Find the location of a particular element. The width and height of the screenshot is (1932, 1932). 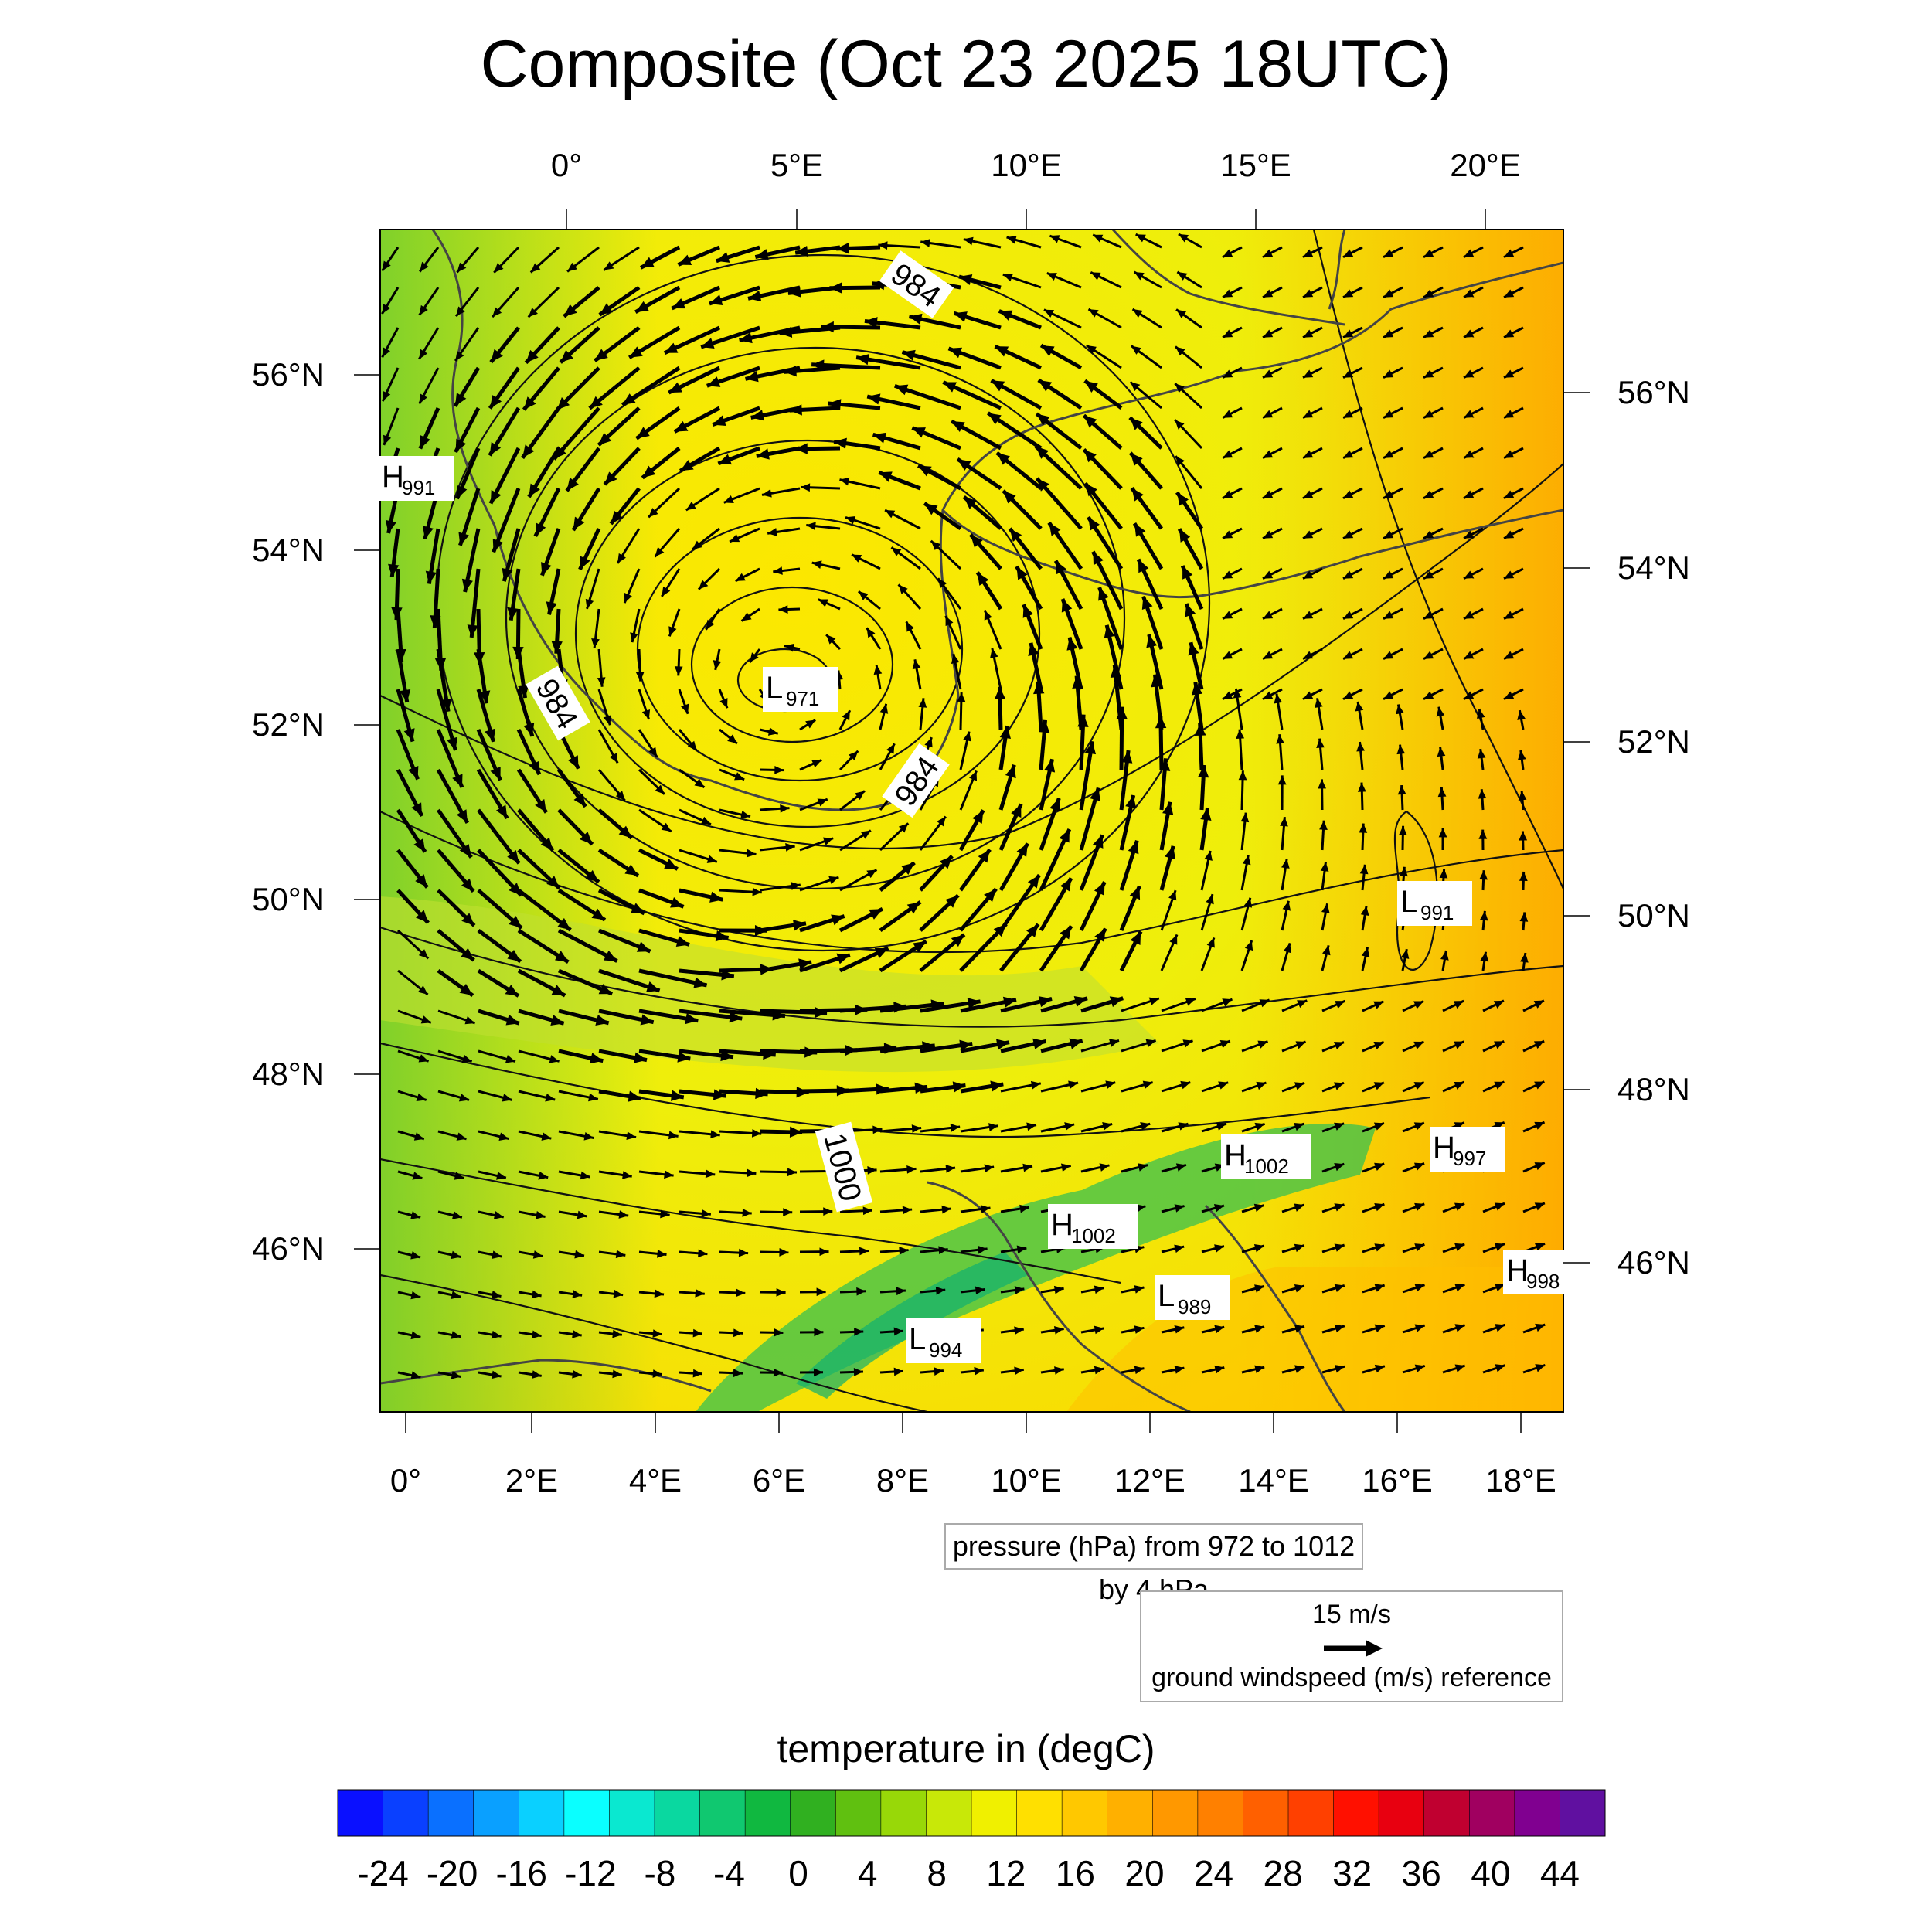

pressure-center-label: L 991 is located at coordinates (1434, 904).